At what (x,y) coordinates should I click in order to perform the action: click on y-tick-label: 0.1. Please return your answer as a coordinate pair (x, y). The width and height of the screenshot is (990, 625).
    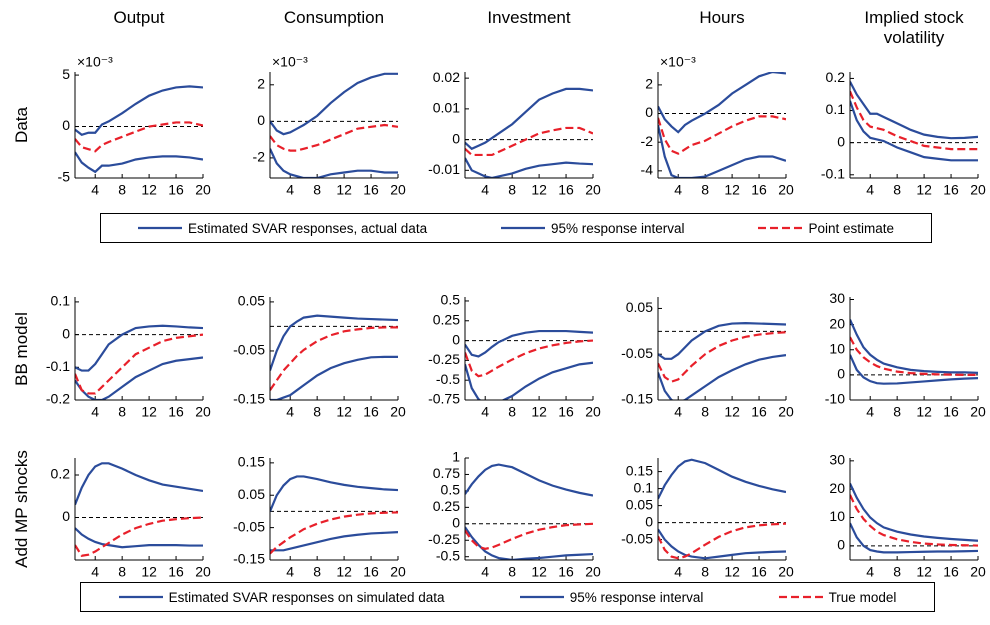
    Looking at the image, I should click on (644, 487).